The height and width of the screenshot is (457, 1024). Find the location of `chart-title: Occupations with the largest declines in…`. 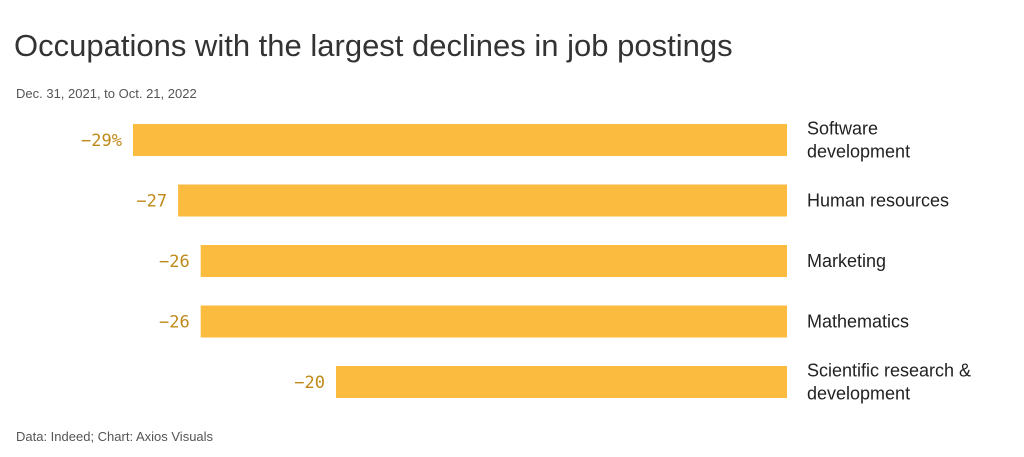

chart-title: Occupations with the largest declines in… is located at coordinates (373, 45).